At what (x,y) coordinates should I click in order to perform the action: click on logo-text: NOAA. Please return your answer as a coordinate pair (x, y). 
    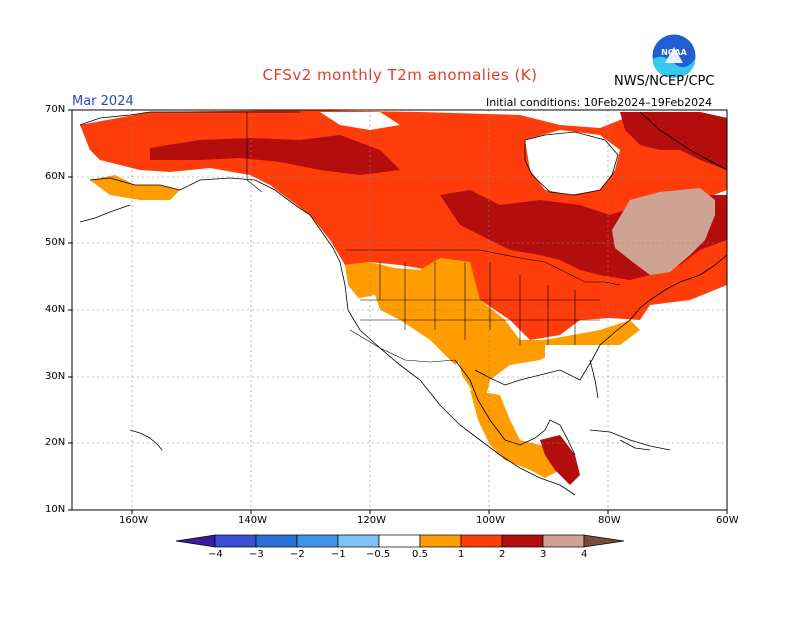
    Looking at the image, I should click on (674, 52).